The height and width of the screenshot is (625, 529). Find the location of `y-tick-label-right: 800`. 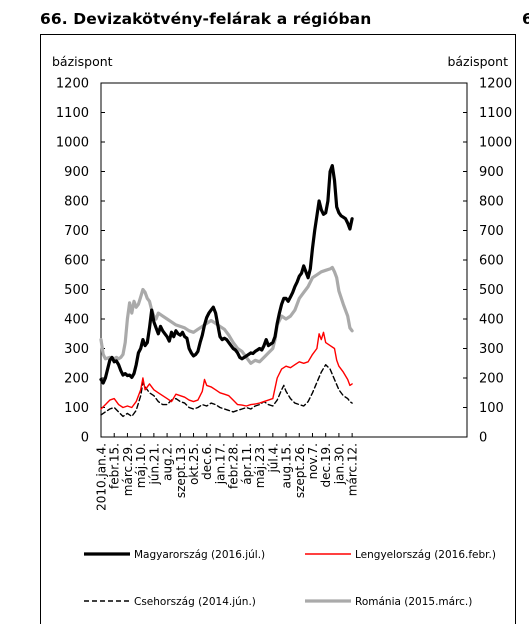

y-tick-label-right: 800 is located at coordinates (491, 202).